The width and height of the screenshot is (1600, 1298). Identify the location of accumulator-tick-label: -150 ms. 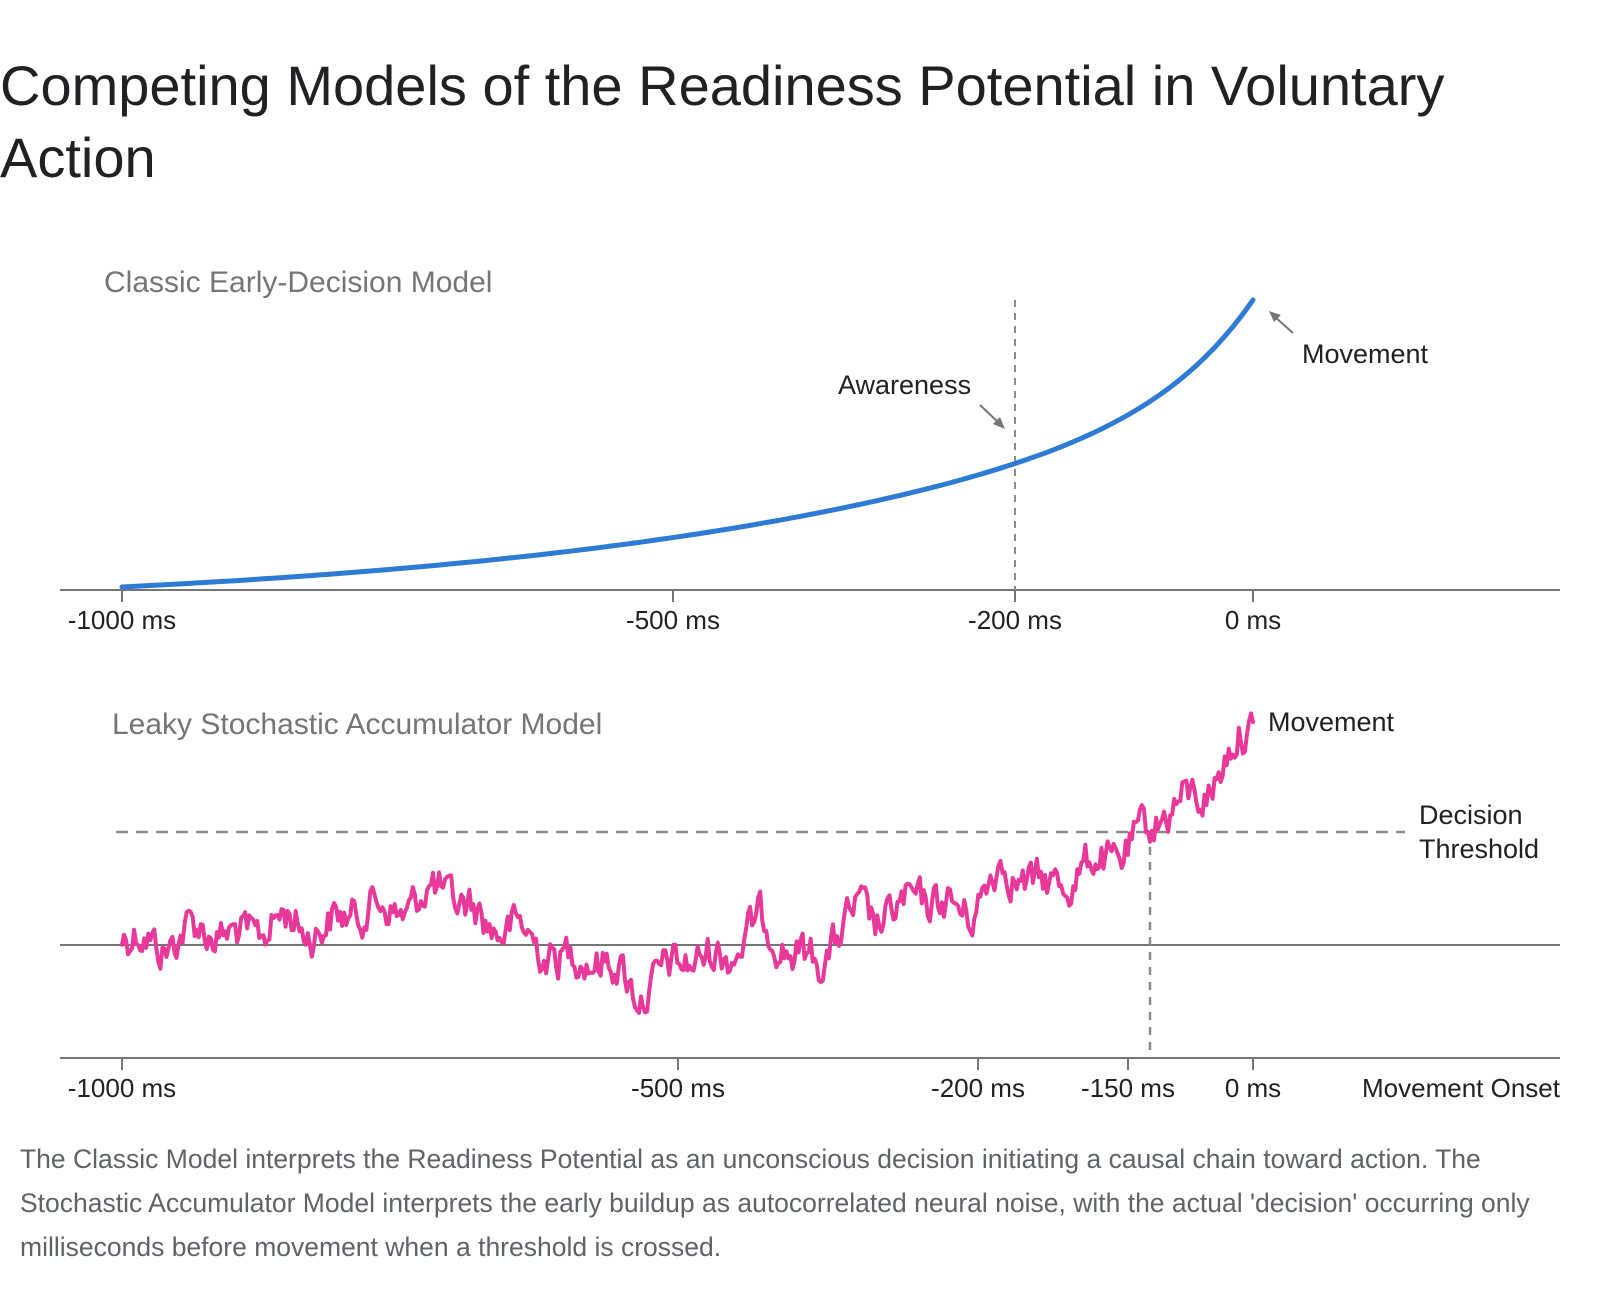
(1128, 1088).